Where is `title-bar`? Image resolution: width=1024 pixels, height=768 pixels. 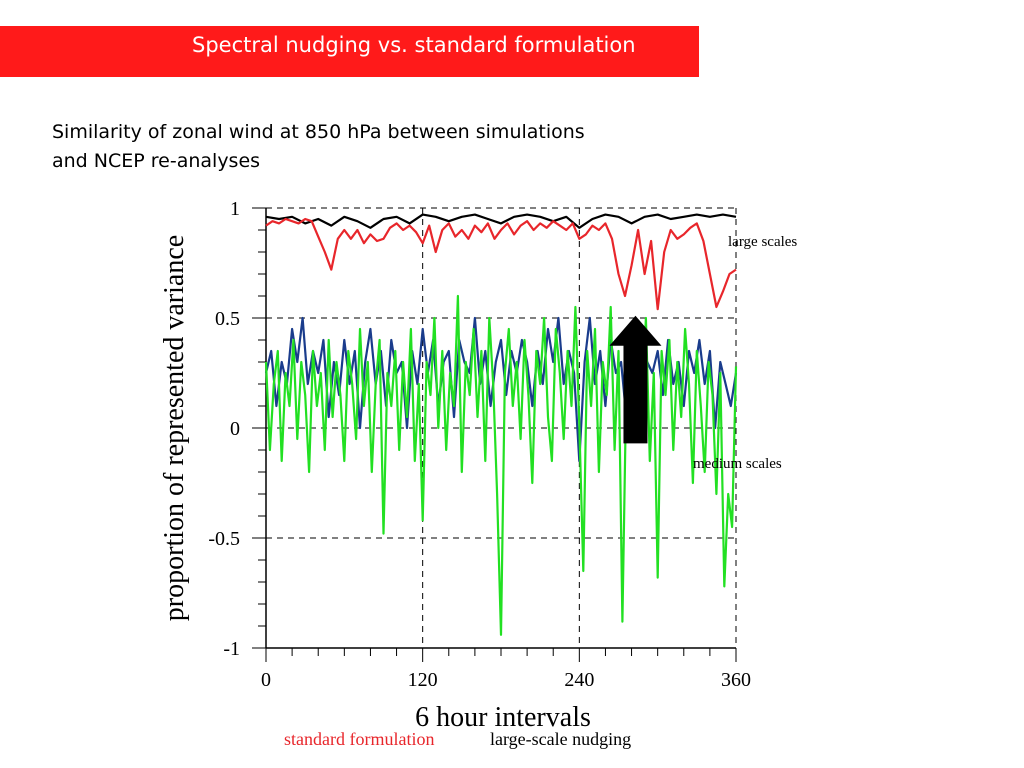 title-bar is located at coordinates (349, 51).